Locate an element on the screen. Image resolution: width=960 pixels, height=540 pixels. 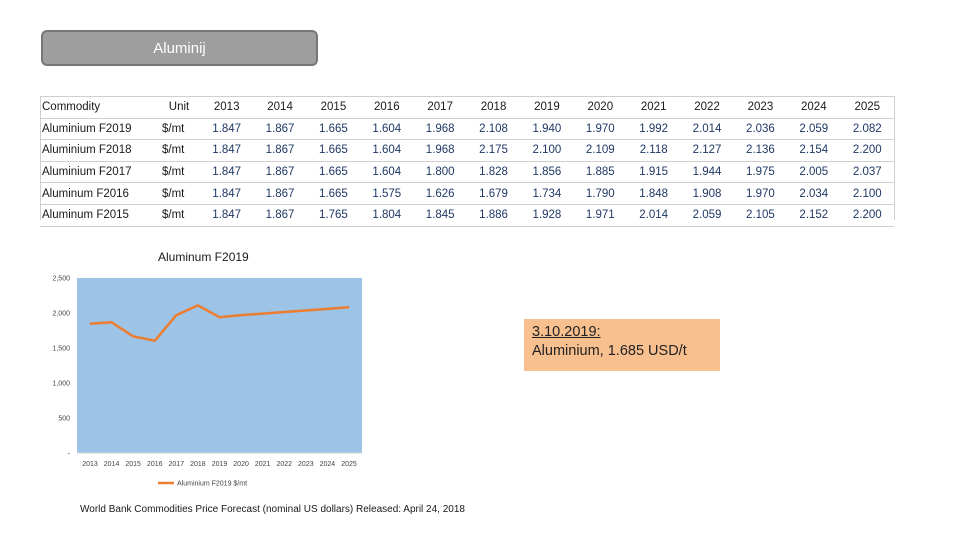
column-header: 2020 is located at coordinates (600, 107).